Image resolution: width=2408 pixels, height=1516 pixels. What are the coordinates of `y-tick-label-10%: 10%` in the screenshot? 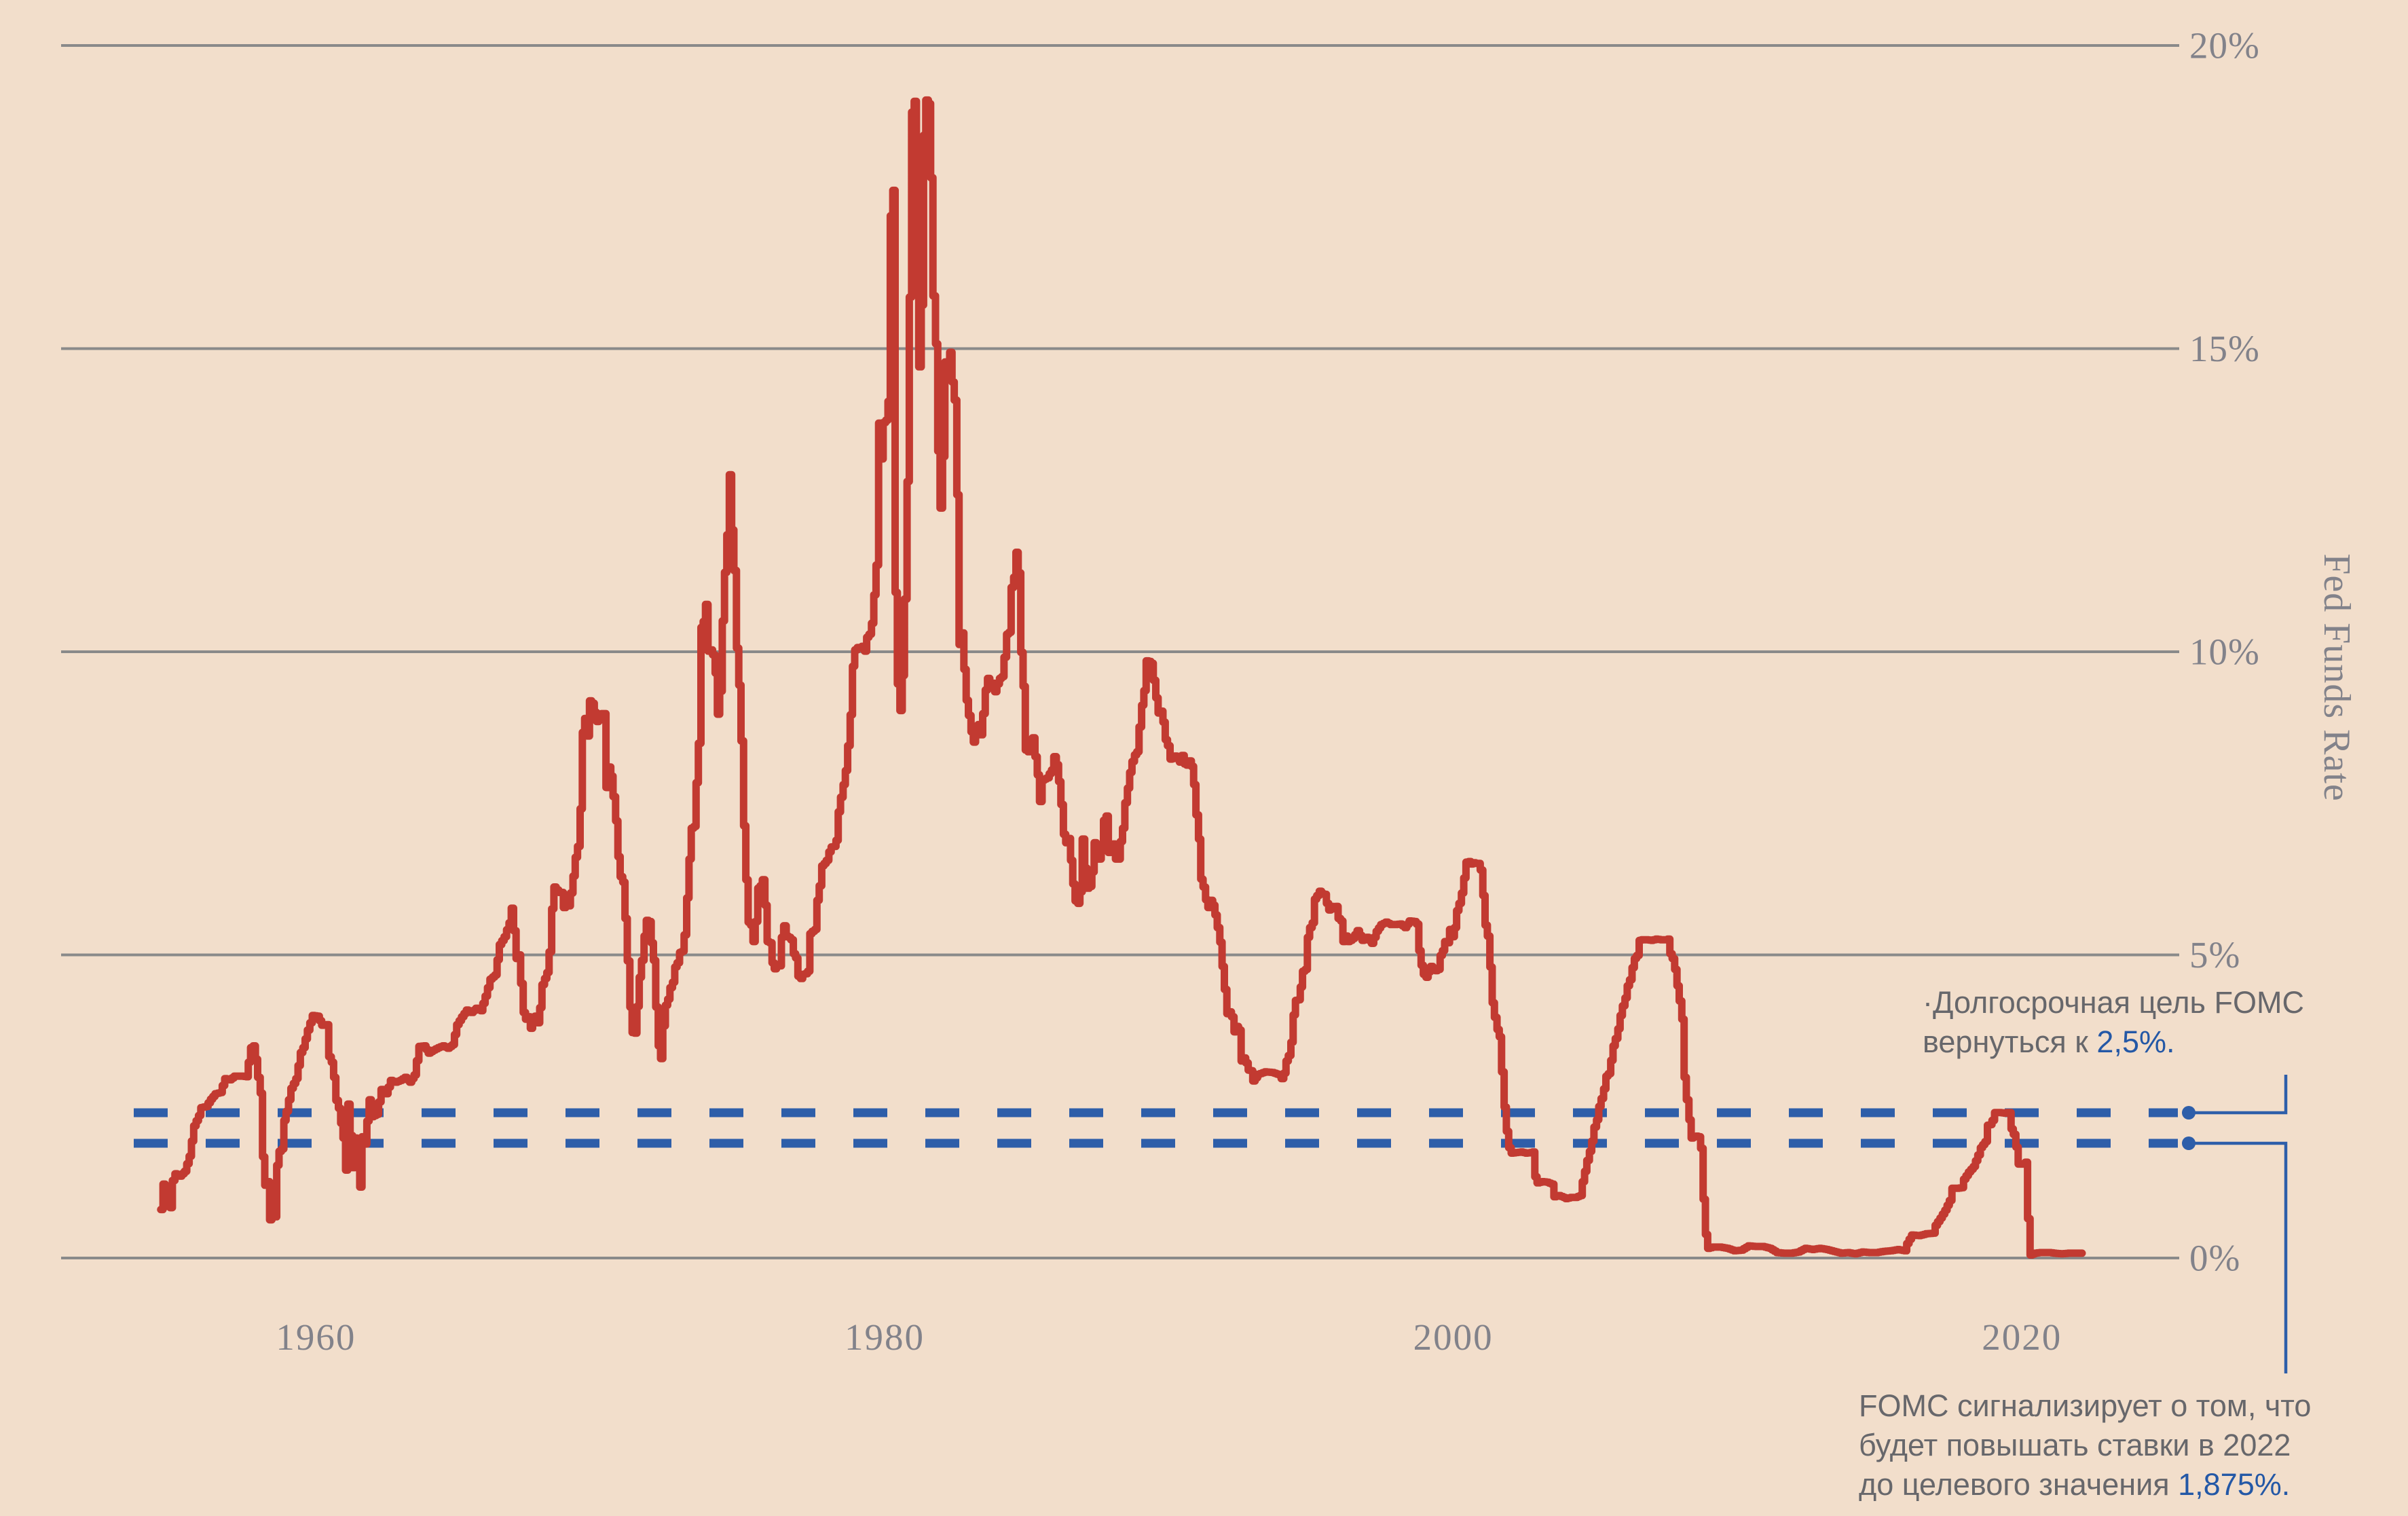 It's located at (2224, 652).